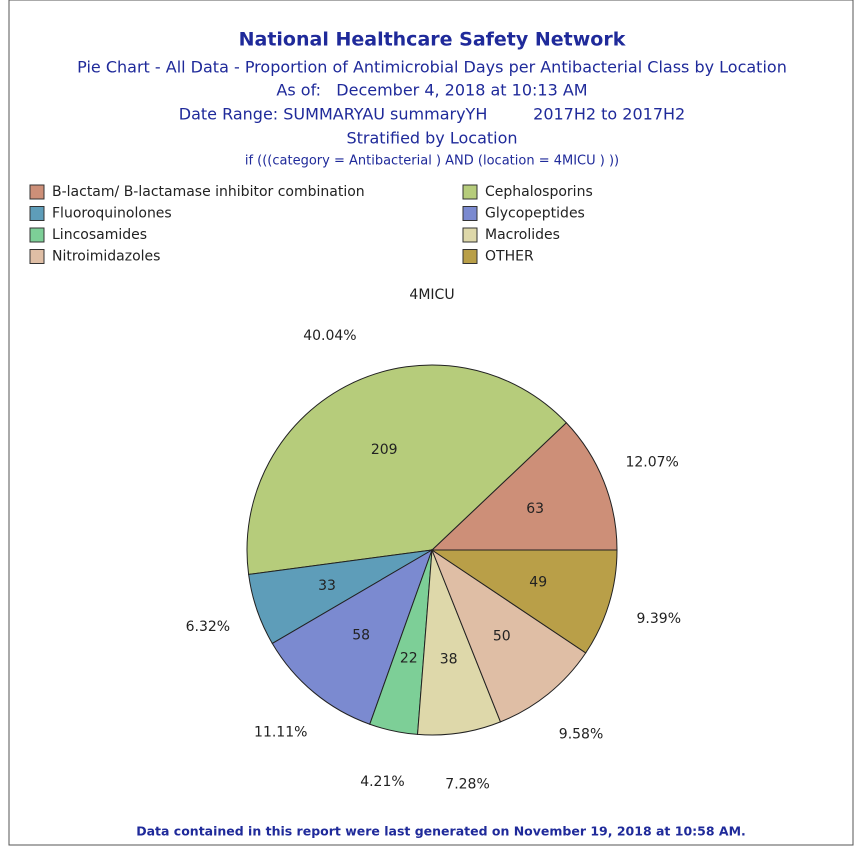 Image resolution: width=862 pixels, height=846 pixels. I want to click on slice-value-label: 209, so click(384, 450).